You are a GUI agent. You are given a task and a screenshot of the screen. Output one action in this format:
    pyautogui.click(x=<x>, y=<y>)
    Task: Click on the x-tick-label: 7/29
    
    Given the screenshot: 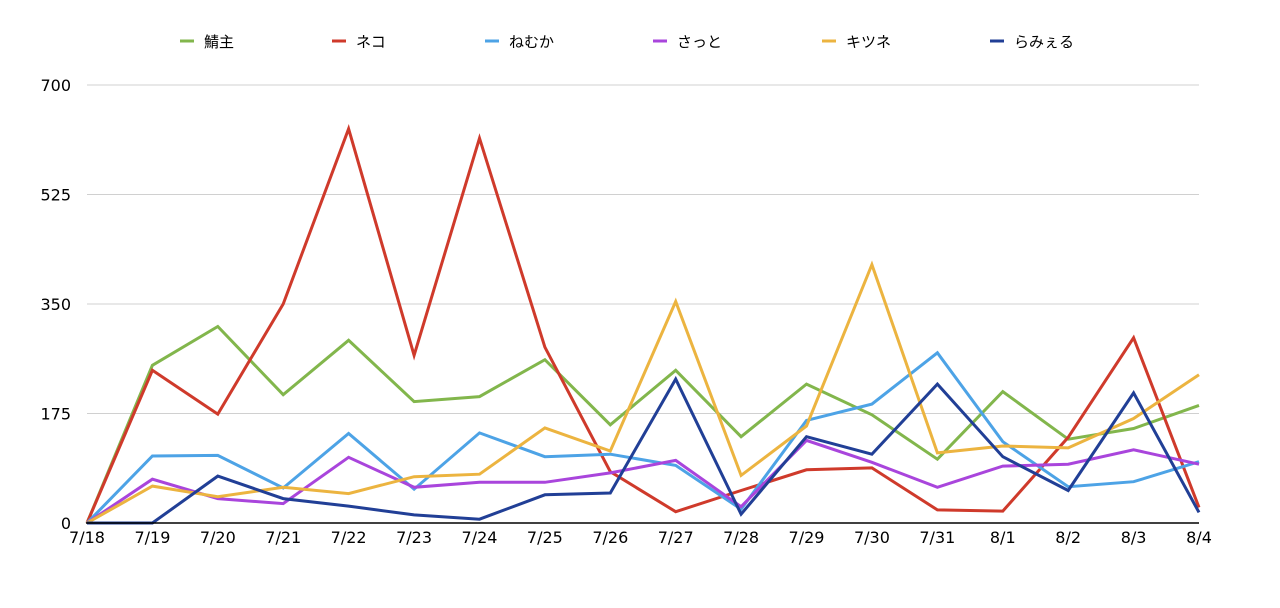 What is the action you would take?
    pyautogui.click(x=807, y=537)
    